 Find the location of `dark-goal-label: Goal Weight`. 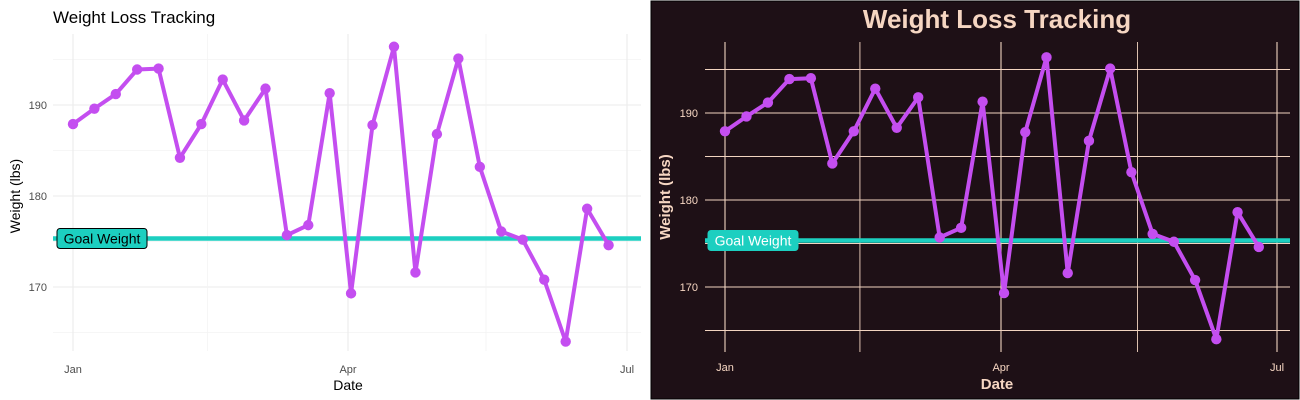

dark-goal-label: Goal Weight is located at coordinates (753, 241).